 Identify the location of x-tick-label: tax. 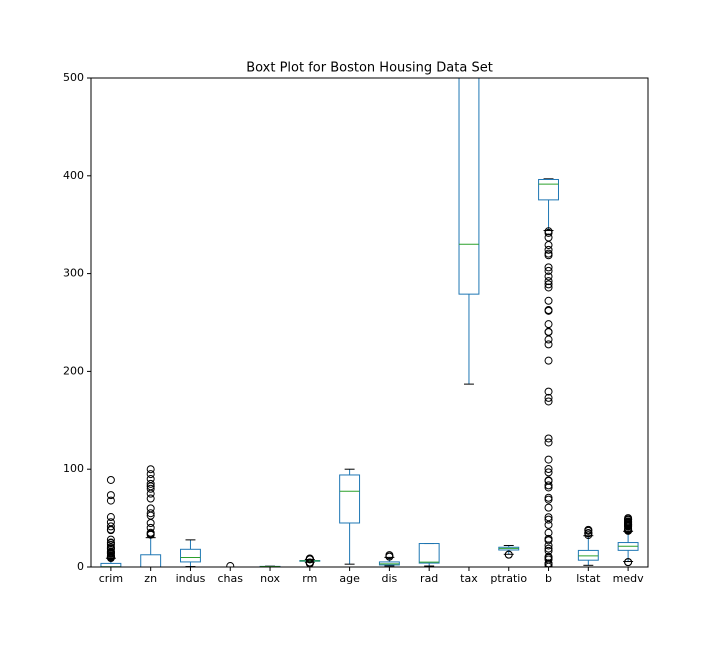
(469, 578).